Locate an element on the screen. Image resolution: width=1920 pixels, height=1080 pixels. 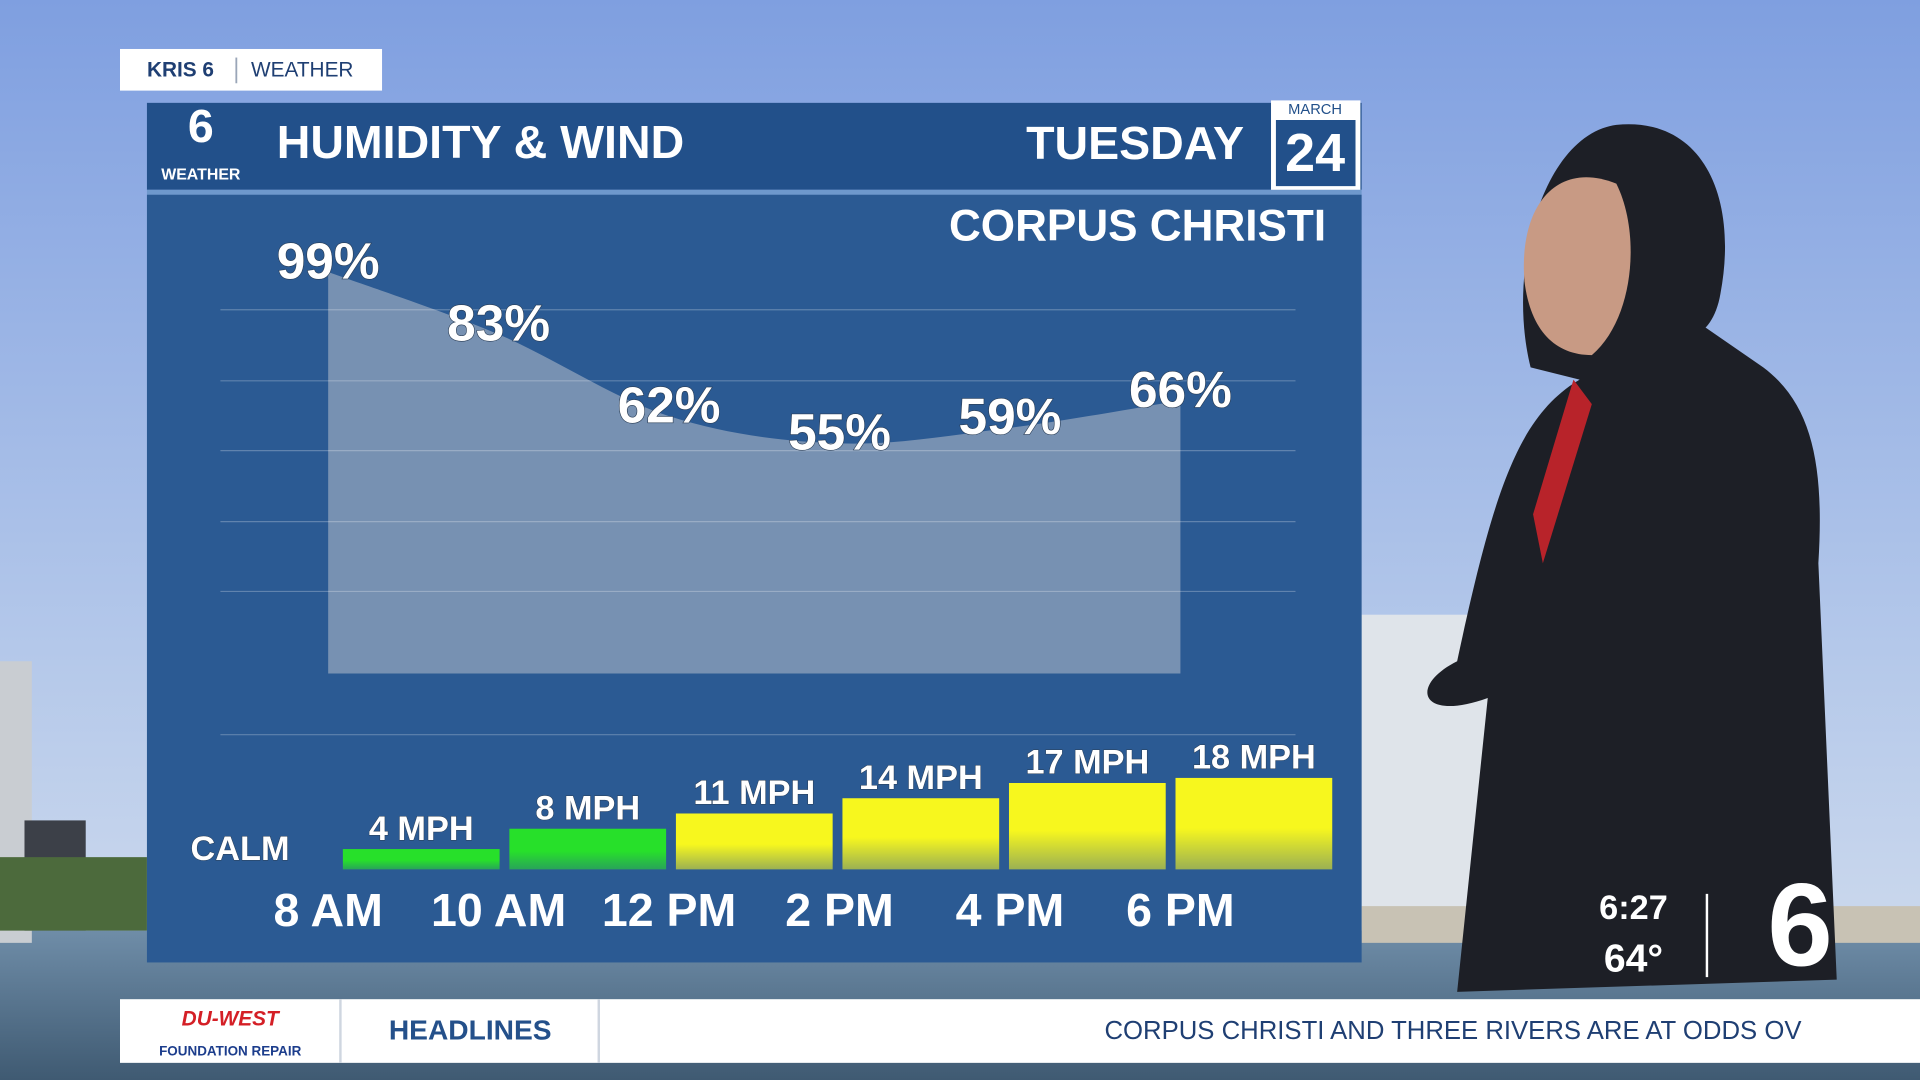
logo-label: WEATHER is located at coordinates (201, 174).